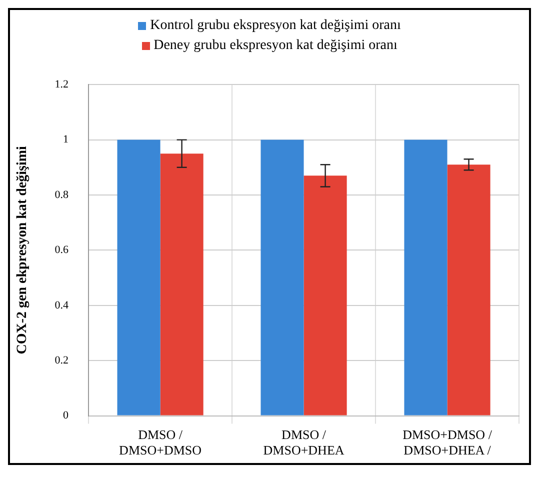  What do you see at coordinates (160, 442) in the screenshot?
I see `x-tick-label: DMSO / DMSO+DMSO` at bounding box center [160, 442].